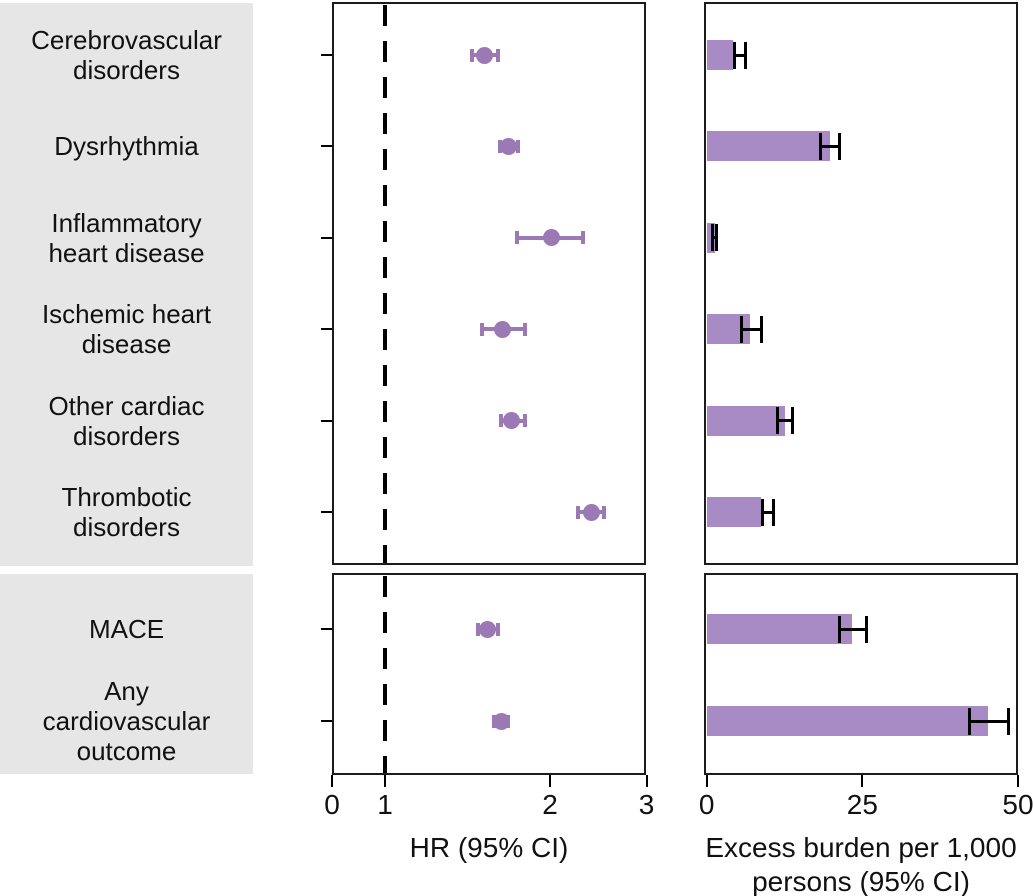 The width and height of the screenshot is (1033, 896). What do you see at coordinates (126, 674) in the screenshot?
I see `category-label-box-summary` at bounding box center [126, 674].